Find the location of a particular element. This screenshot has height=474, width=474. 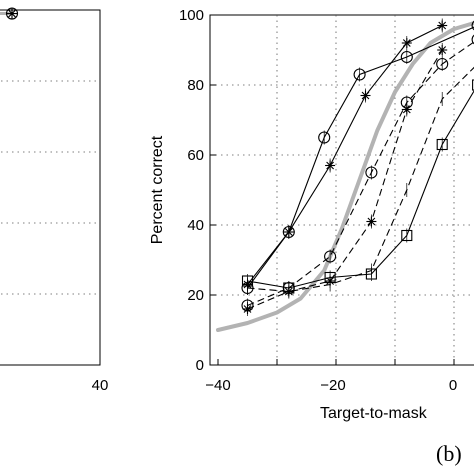

y-tick-label-0: 0 is located at coordinates (200, 365).